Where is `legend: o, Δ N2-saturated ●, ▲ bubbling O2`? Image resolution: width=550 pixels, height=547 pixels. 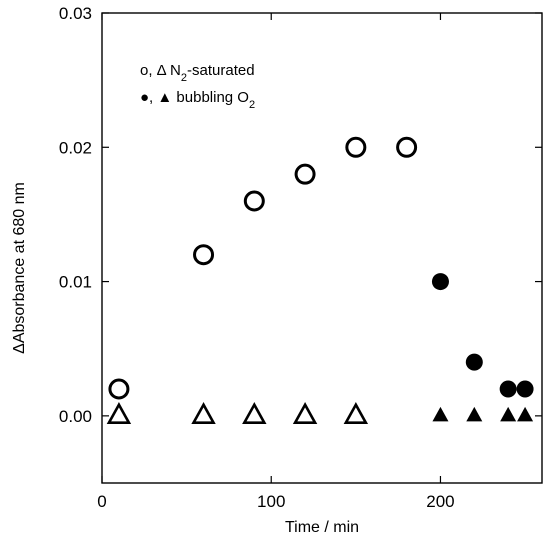
legend: o, Δ N2-saturated ●, ▲ bubbling O2 is located at coordinates (197, 86).